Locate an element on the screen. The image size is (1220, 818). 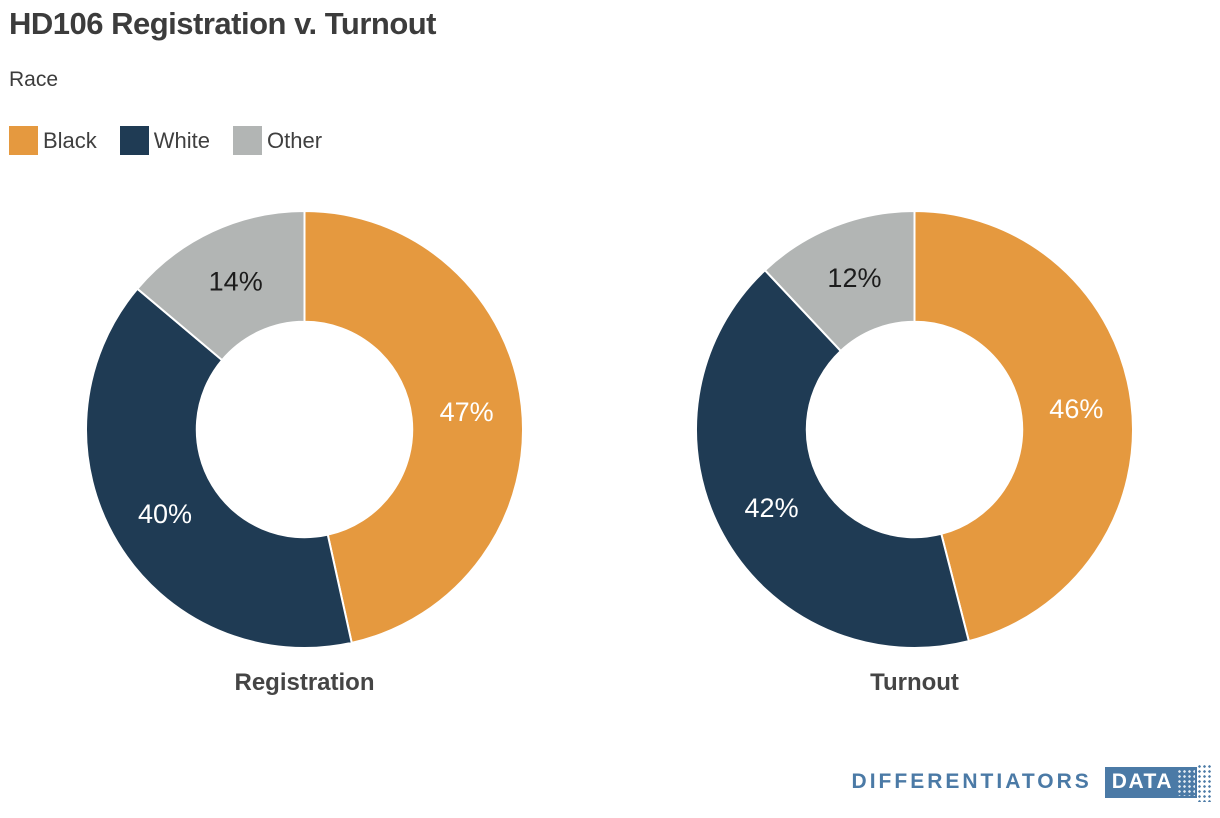
legend-item-white: White is located at coordinates (165, 140).